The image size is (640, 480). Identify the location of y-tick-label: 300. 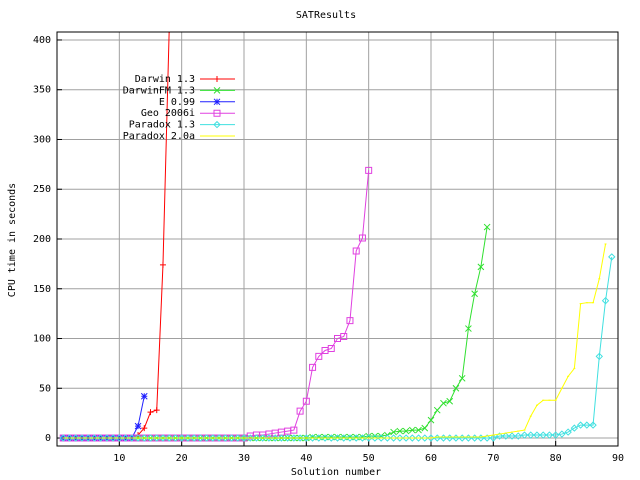
(42, 139).